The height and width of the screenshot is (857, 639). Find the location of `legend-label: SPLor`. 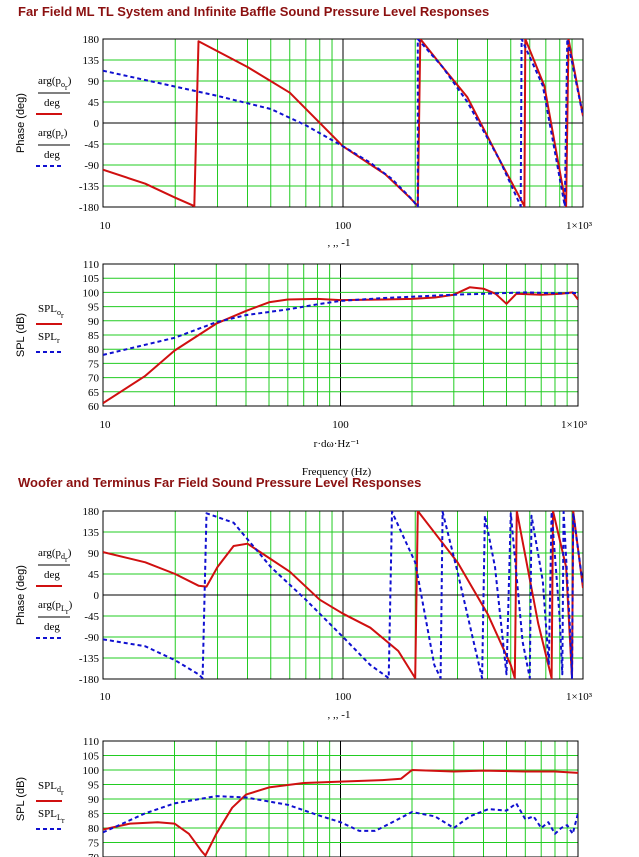

legend-label: SPLor is located at coordinates (51, 311).